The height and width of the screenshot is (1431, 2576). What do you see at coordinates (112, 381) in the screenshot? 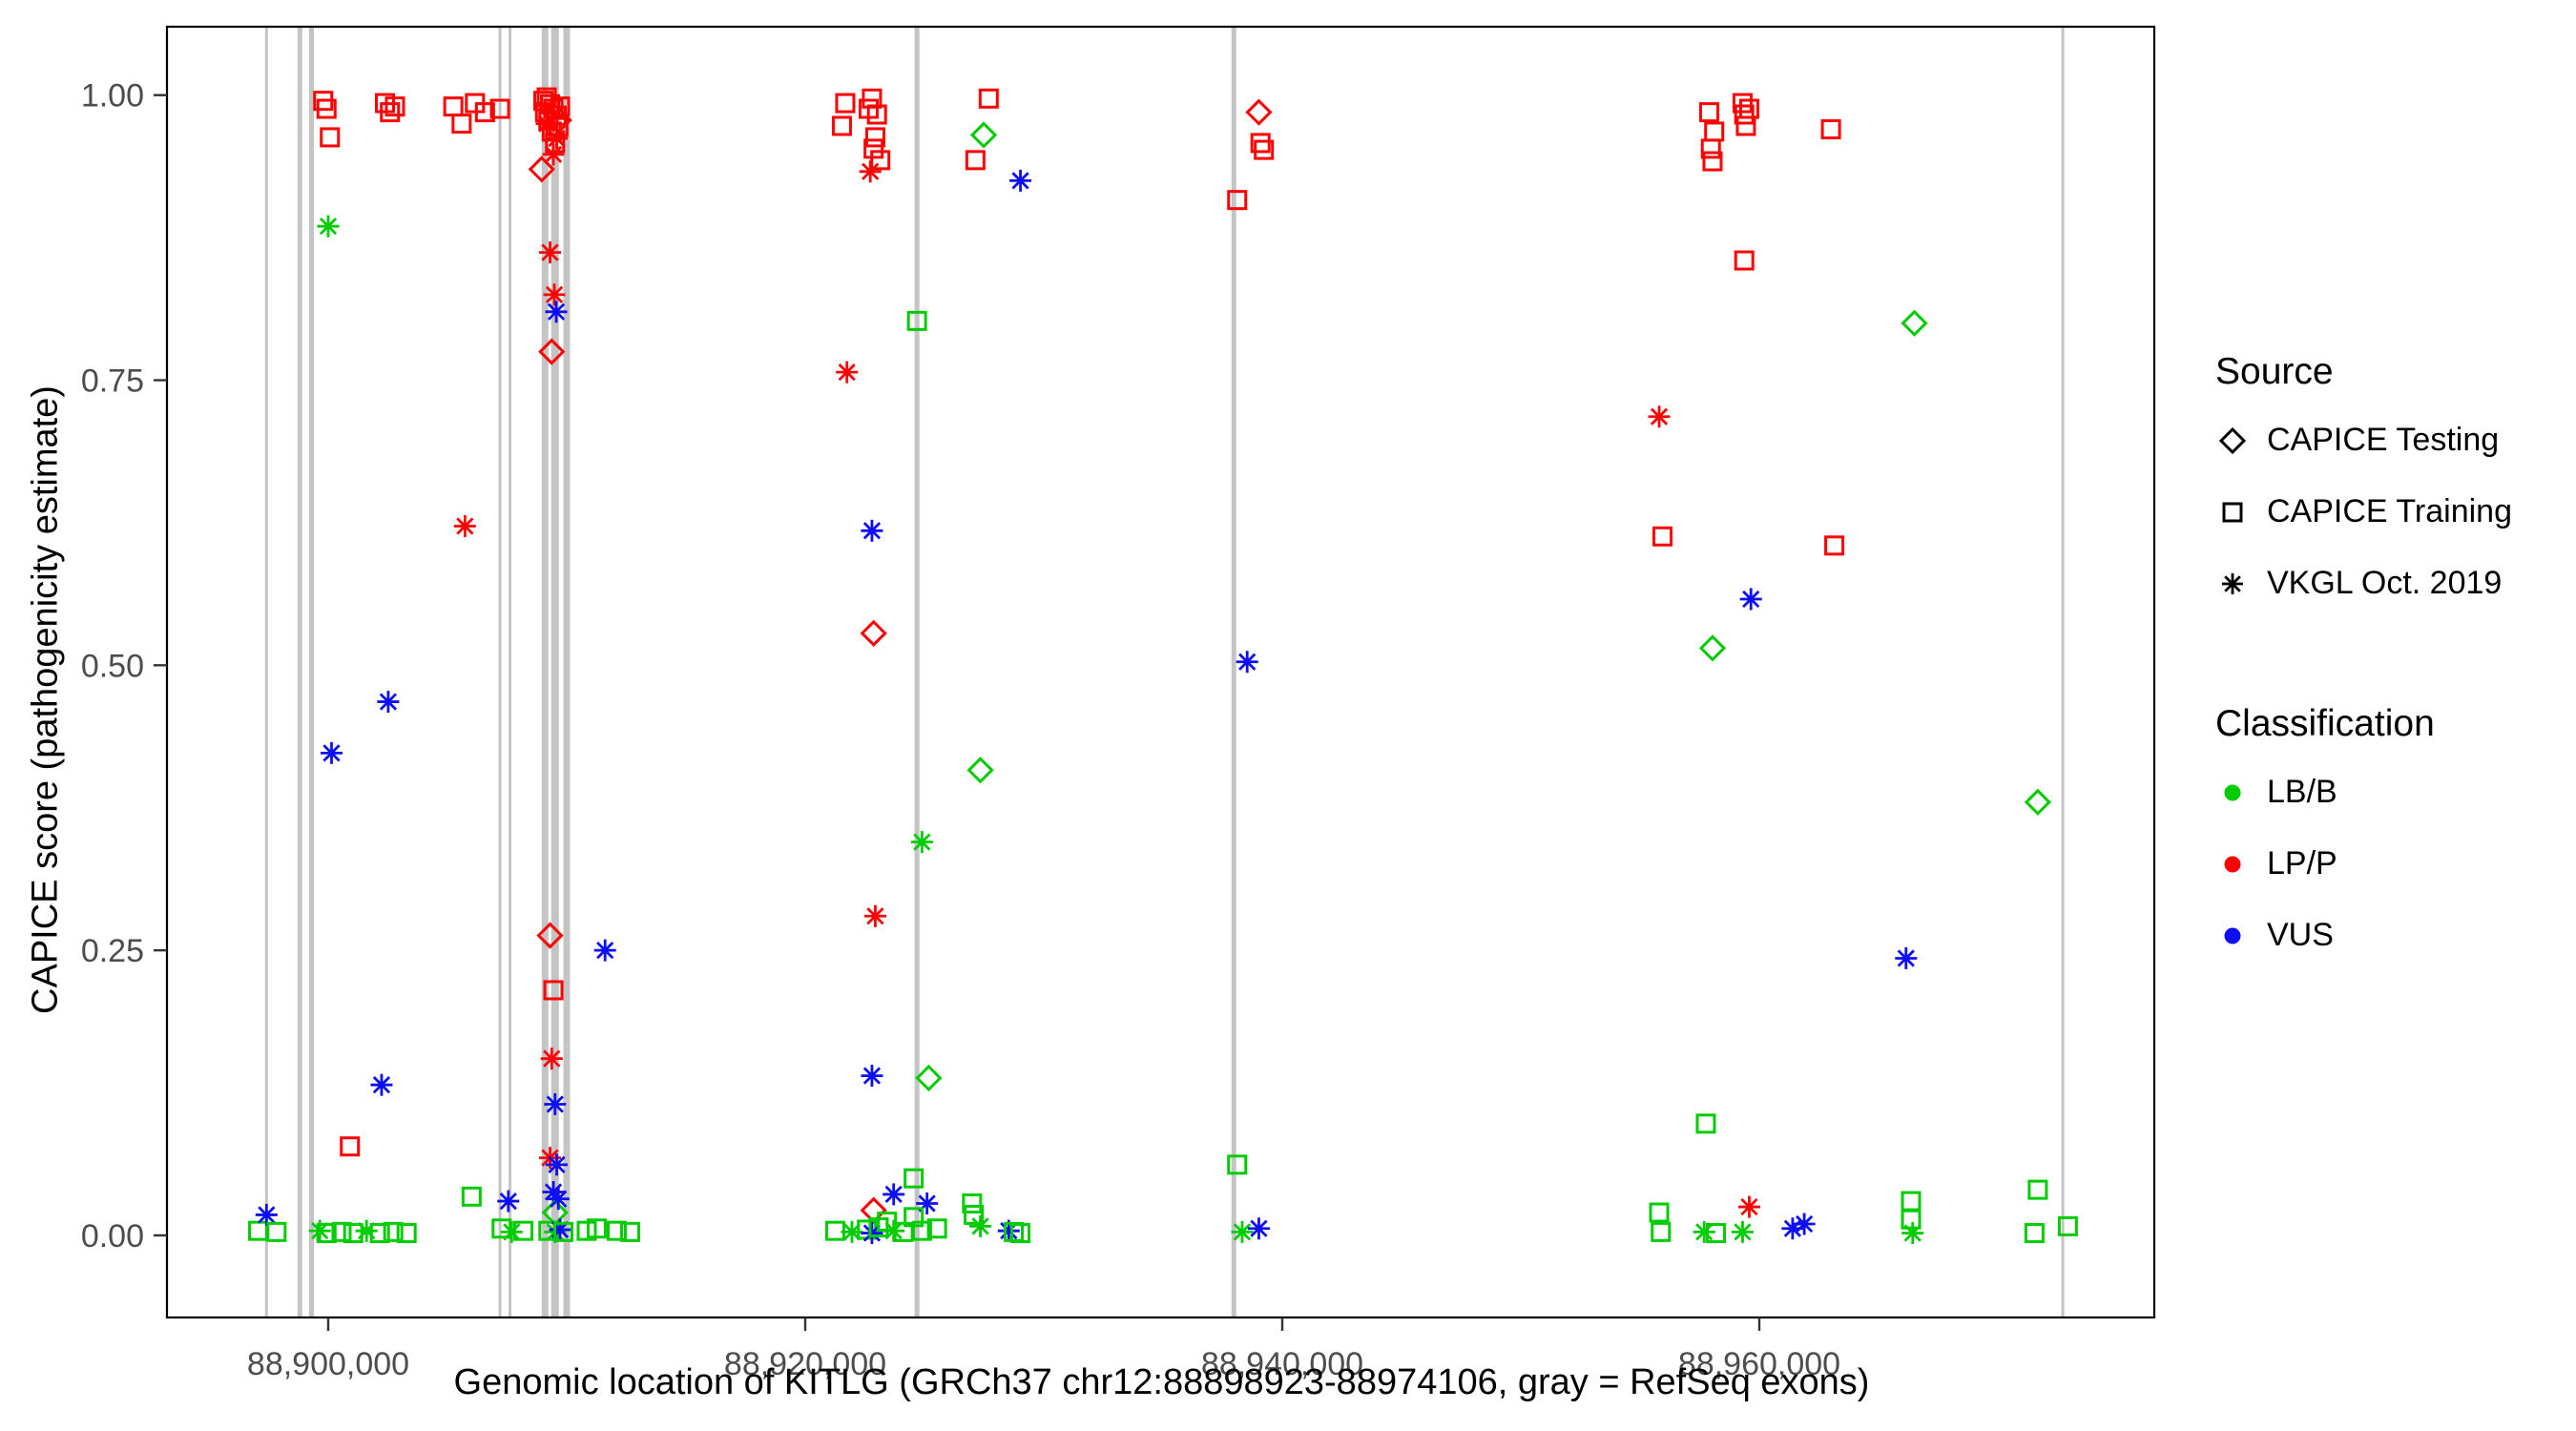
I see `y-tick-label: 0.75` at bounding box center [112, 381].